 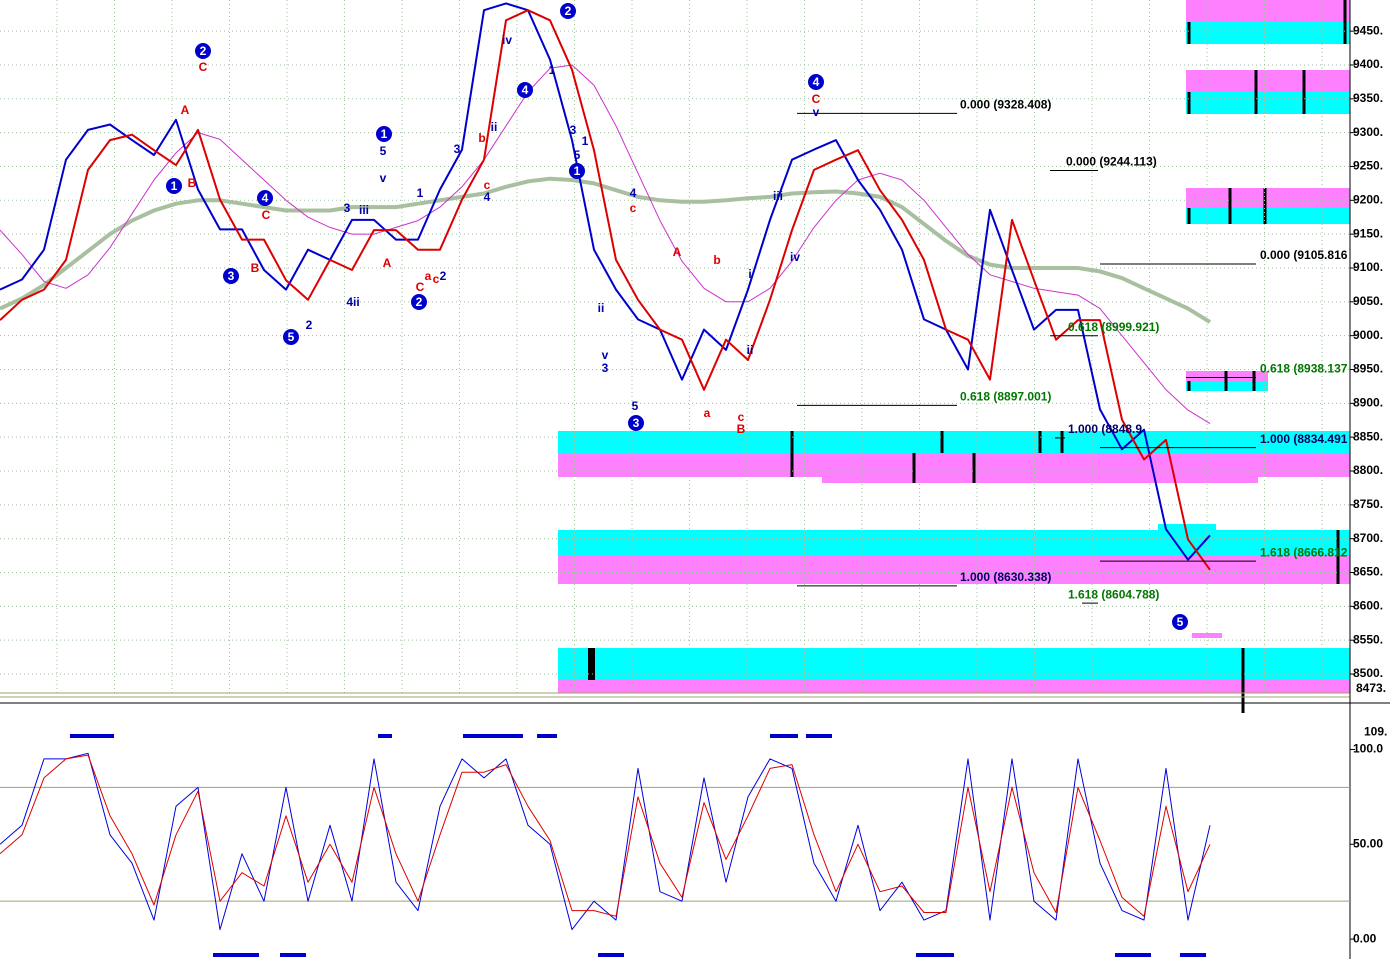 What do you see at coordinates (507, 40) in the screenshot?
I see `wave-label: iv` at bounding box center [507, 40].